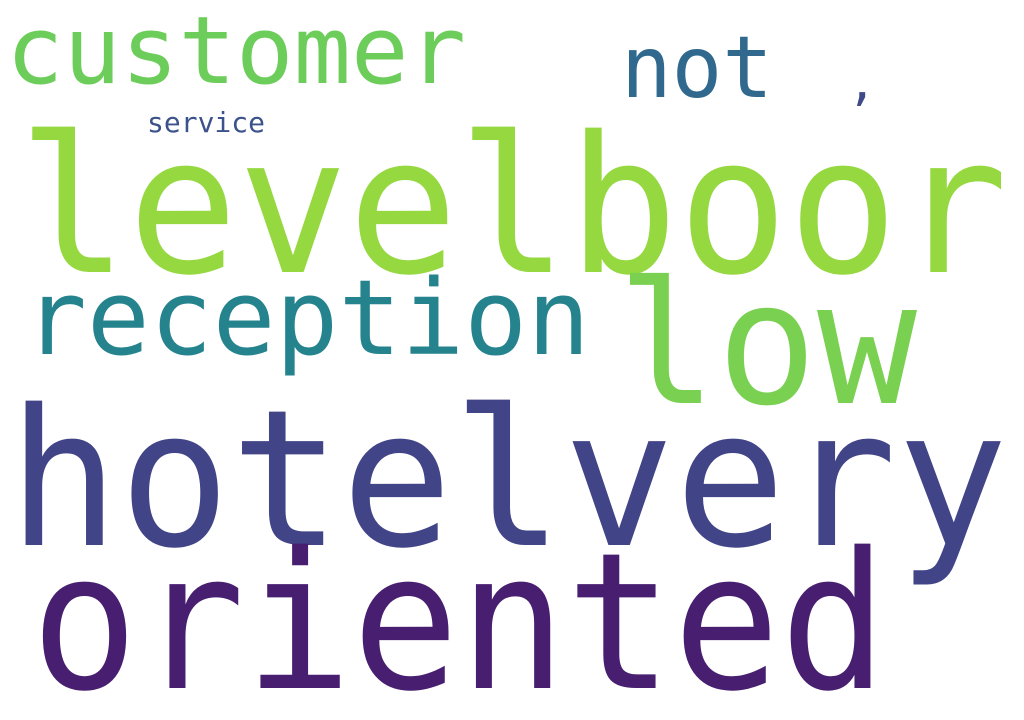 The height and width of the screenshot is (720, 1024). Describe the element at coordinates (206, 122) in the screenshot. I see `word-service: service` at that location.